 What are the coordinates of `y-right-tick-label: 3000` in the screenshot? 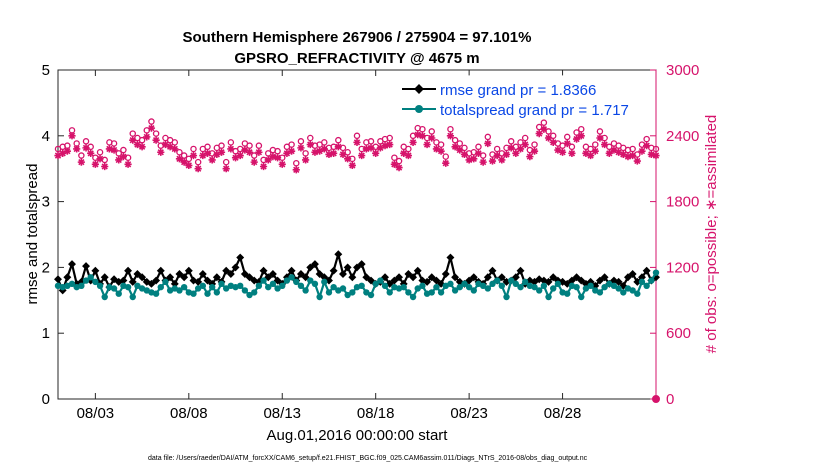 It's located at (682, 70).